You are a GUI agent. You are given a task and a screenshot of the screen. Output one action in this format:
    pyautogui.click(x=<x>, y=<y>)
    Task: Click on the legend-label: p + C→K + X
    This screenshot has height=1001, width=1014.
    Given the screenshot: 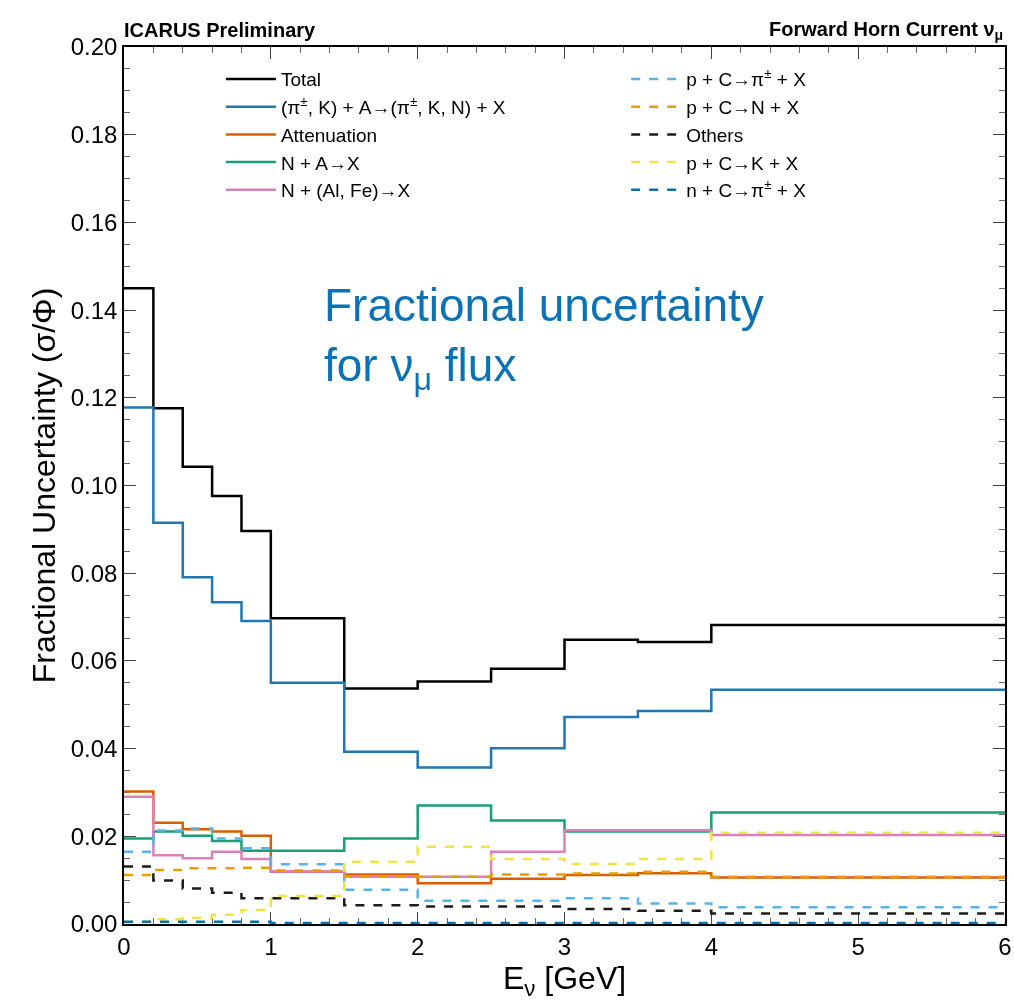 What is the action you would take?
    pyautogui.click(x=742, y=163)
    